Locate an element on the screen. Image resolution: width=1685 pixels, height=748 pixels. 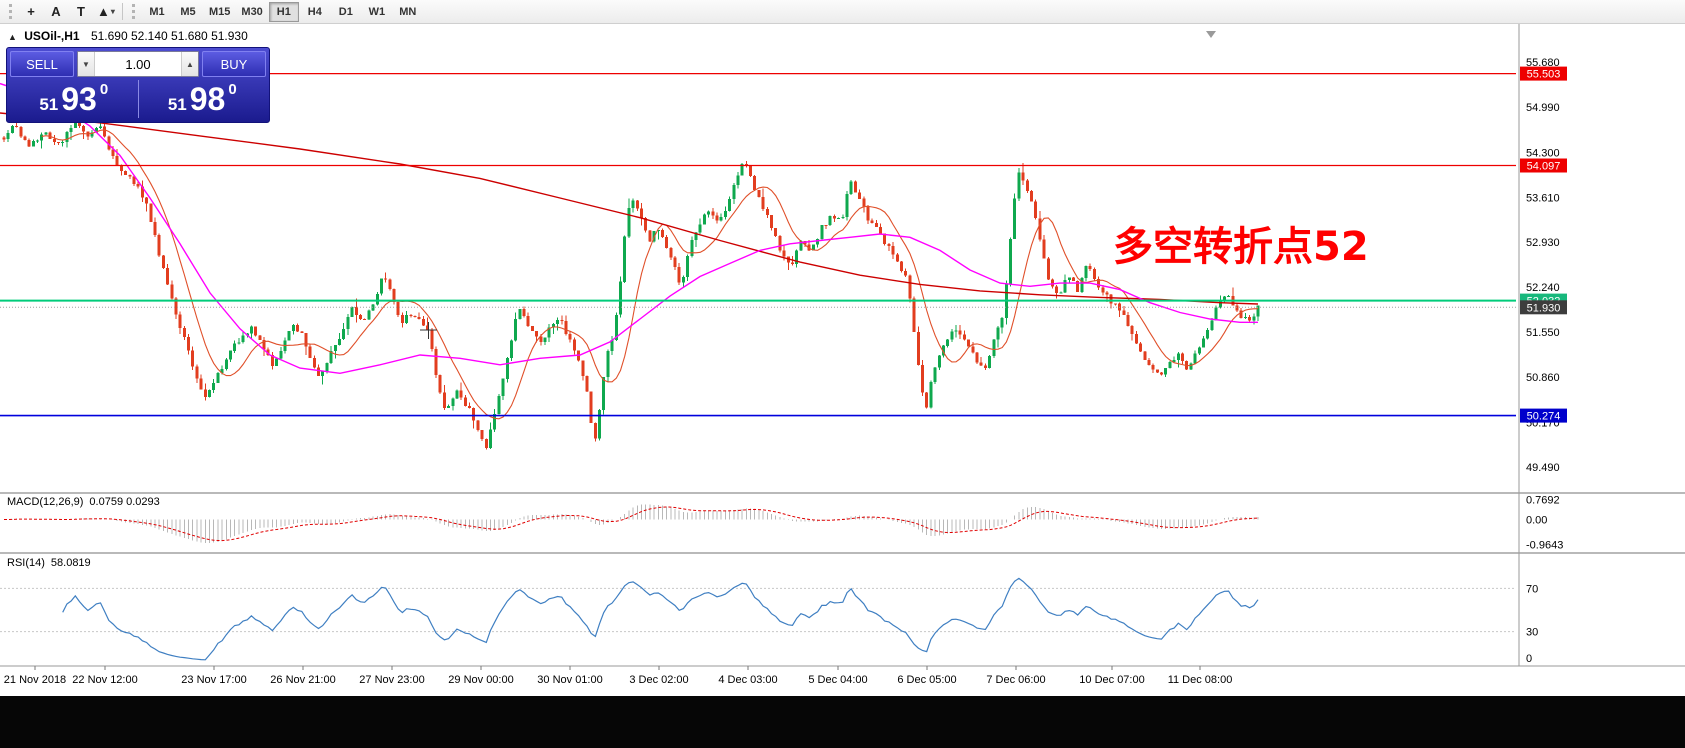
price-badge-54.097: 54.097 is located at coordinates (1543, 165).